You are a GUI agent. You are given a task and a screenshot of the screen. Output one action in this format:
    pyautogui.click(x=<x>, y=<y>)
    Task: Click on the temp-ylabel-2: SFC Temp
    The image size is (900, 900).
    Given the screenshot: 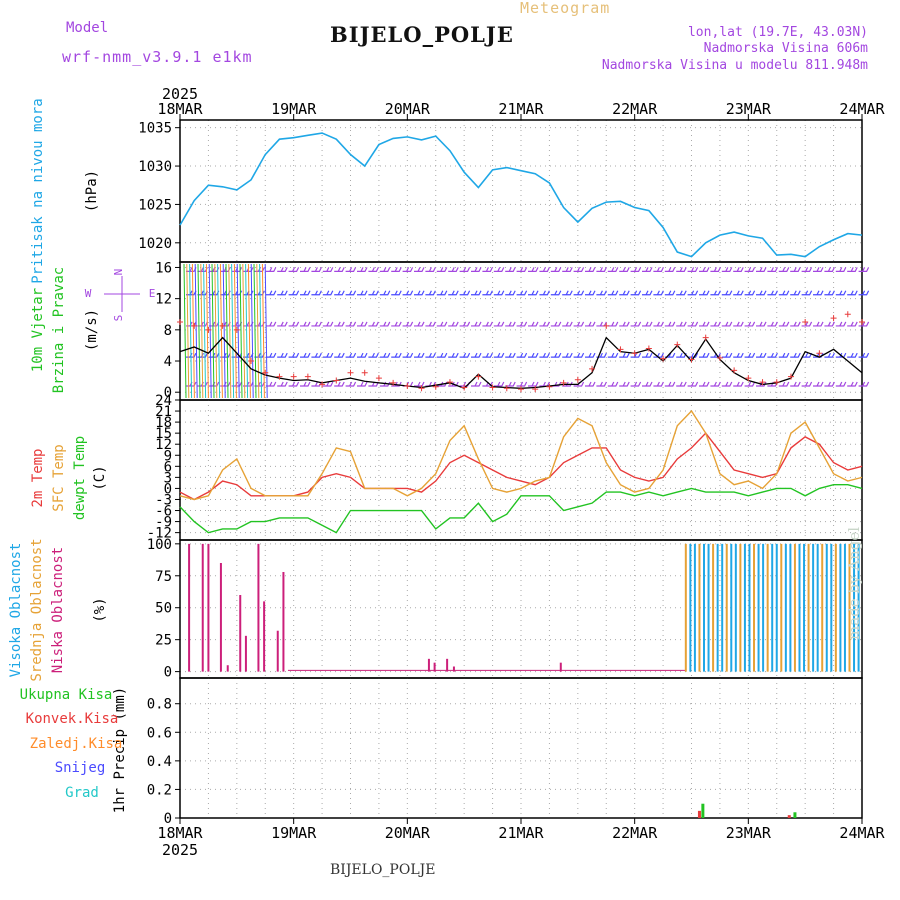 What is the action you would take?
    pyautogui.click(x=59, y=477)
    